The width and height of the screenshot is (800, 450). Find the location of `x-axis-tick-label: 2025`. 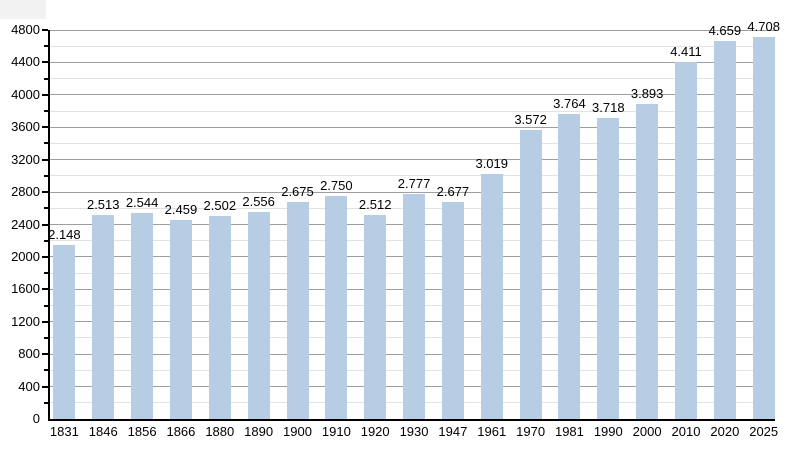

x-axis-tick-label: 2025 is located at coordinates (764, 431).